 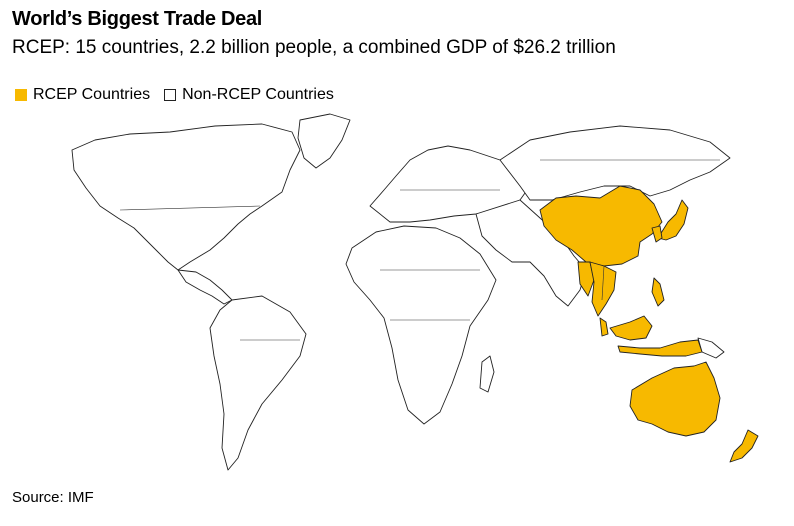 I want to click on legend-item-rcep: RCEP Countries, so click(x=82, y=95).